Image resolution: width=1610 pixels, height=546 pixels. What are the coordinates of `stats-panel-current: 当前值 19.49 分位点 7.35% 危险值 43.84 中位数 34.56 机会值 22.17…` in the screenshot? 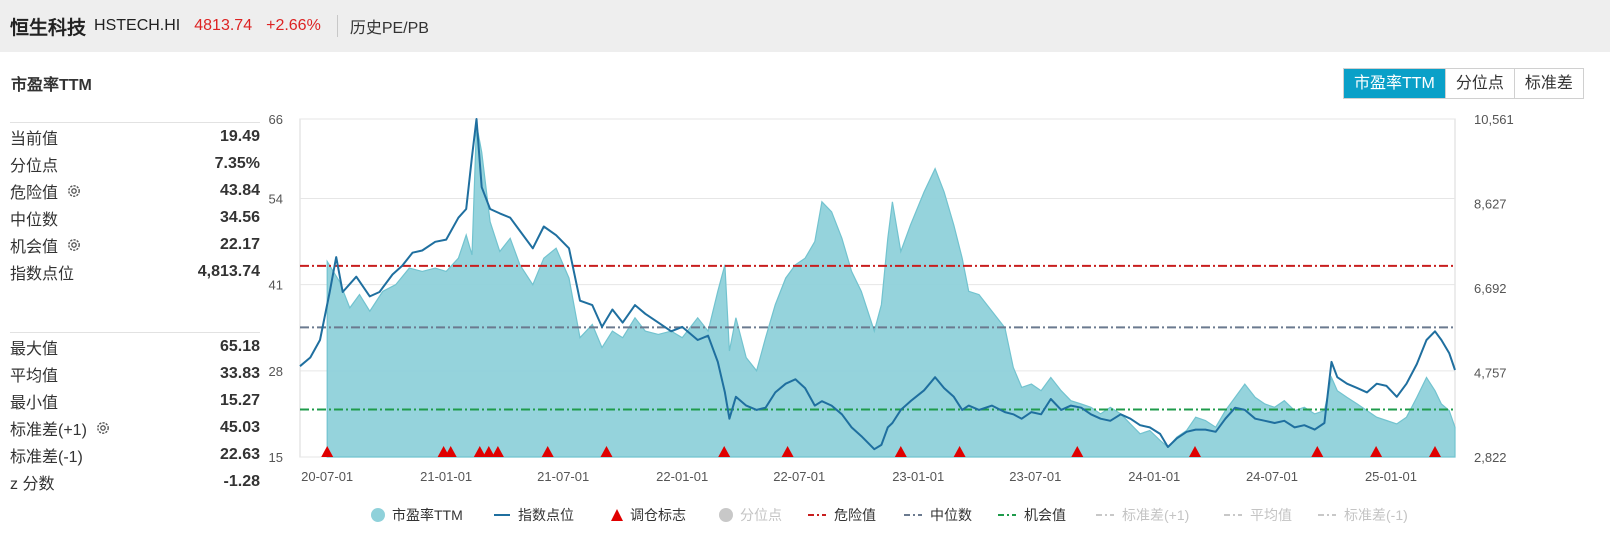 It's located at (135, 203).